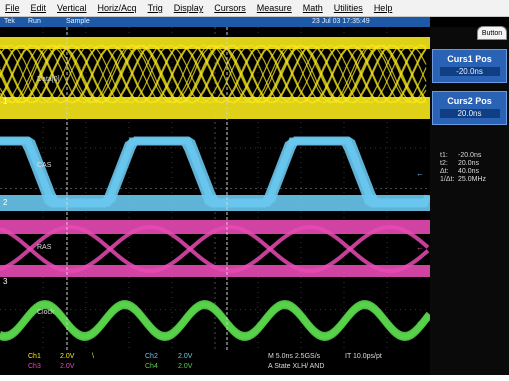  I want to click on ch3-label: Ch3, so click(34, 366).